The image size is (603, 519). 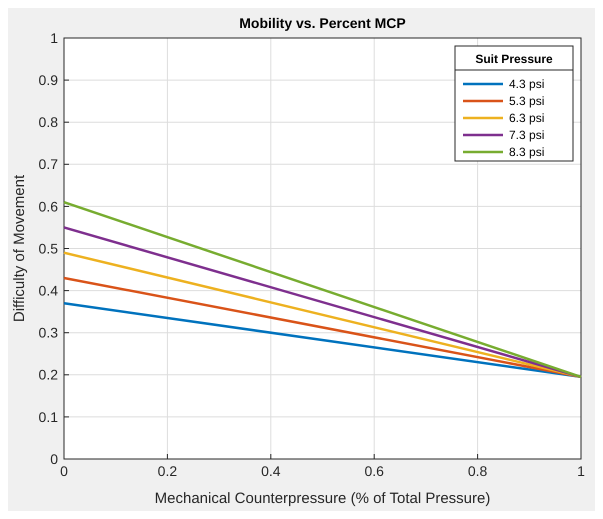 I want to click on y-tick-label: 0.7, so click(x=48, y=164).